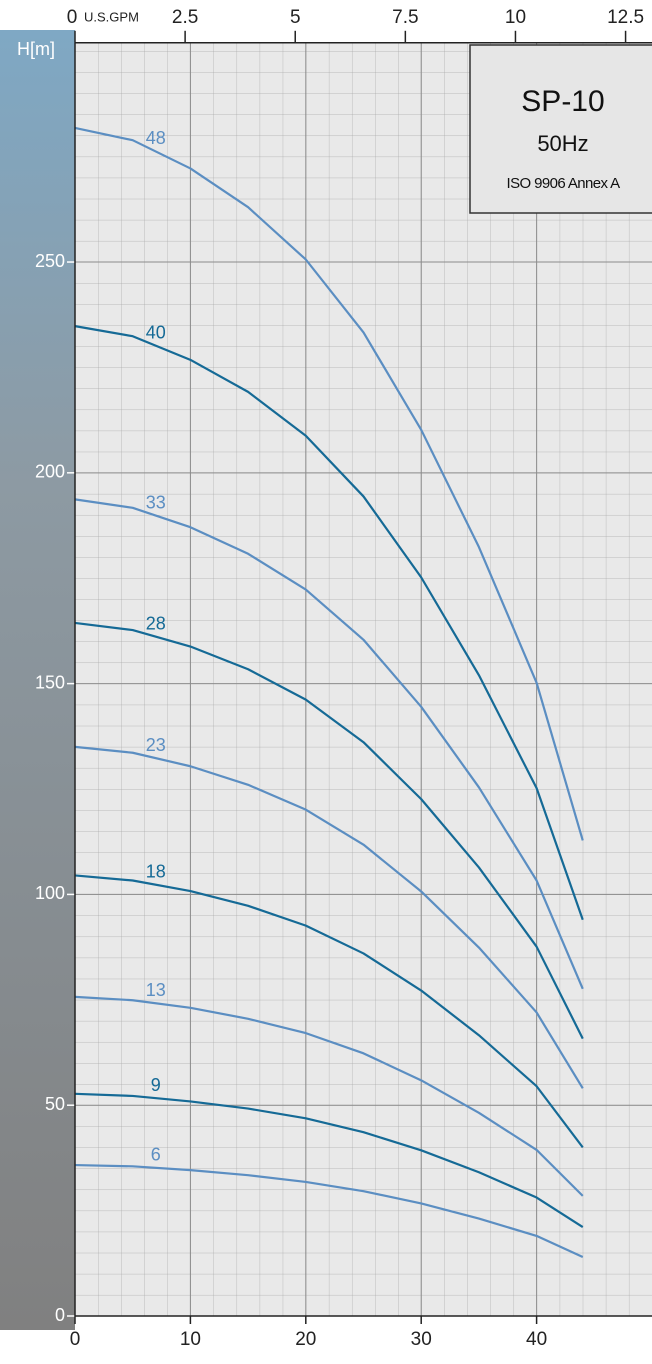  I want to click on curve-label: 13, so click(156, 990).